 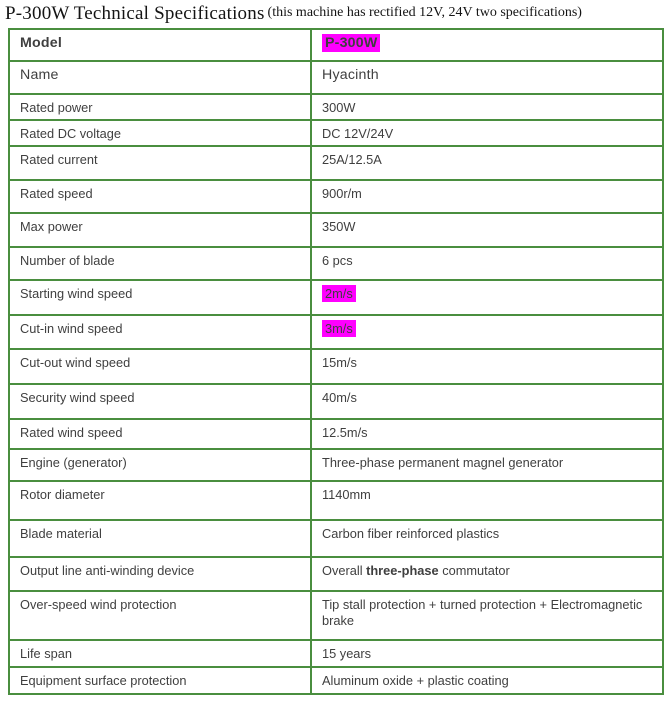 What do you see at coordinates (73, 462) in the screenshot?
I see `spec-label: Engine (generator)` at bounding box center [73, 462].